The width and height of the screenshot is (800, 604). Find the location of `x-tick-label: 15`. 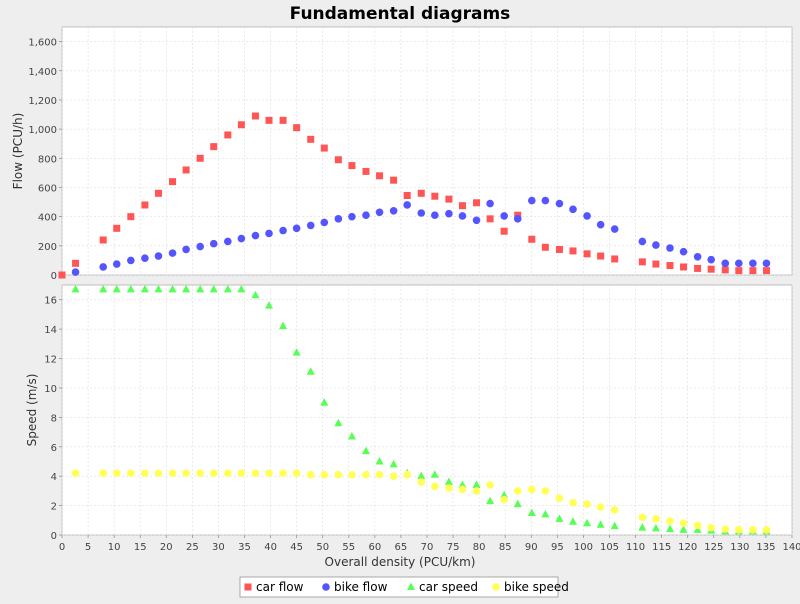

x-tick-label: 15 is located at coordinates (140, 547).